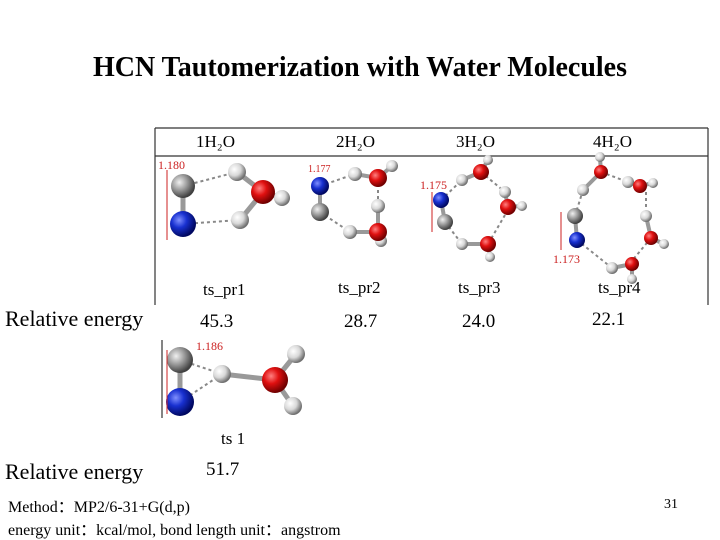 The image size is (720, 540). I want to click on header-4h2o: 4H₂O, so click(612, 141).